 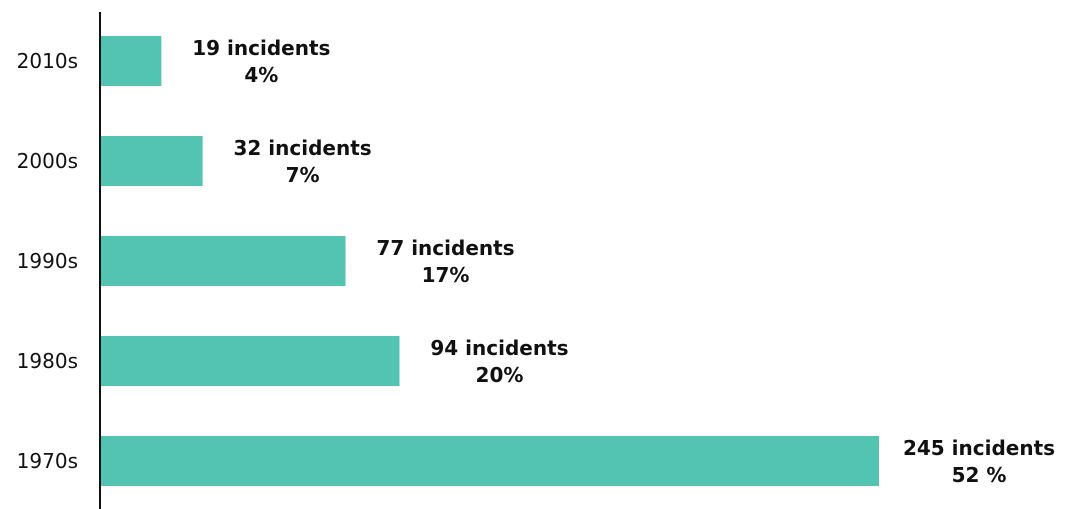 I want to click on data-label-pct-2010s: 4%, so click(x=261, y=75).